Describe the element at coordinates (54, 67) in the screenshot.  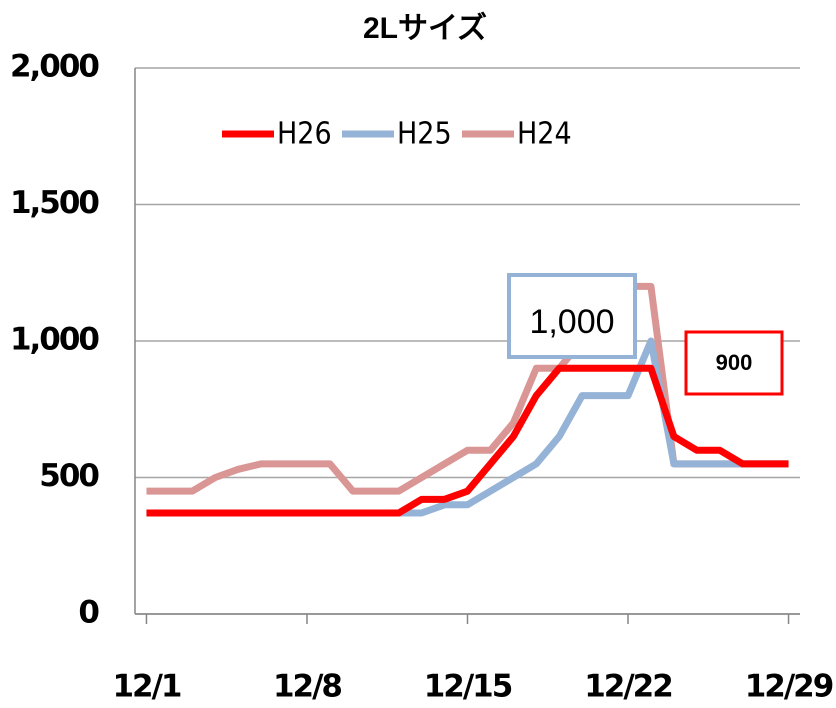
I see `y-tick-label: 2,000` at that location.